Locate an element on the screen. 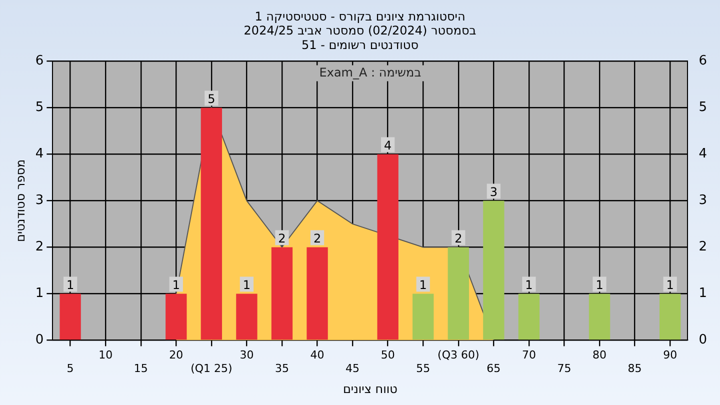  x-tick-label: 90 is located at coordinates (670, 355).